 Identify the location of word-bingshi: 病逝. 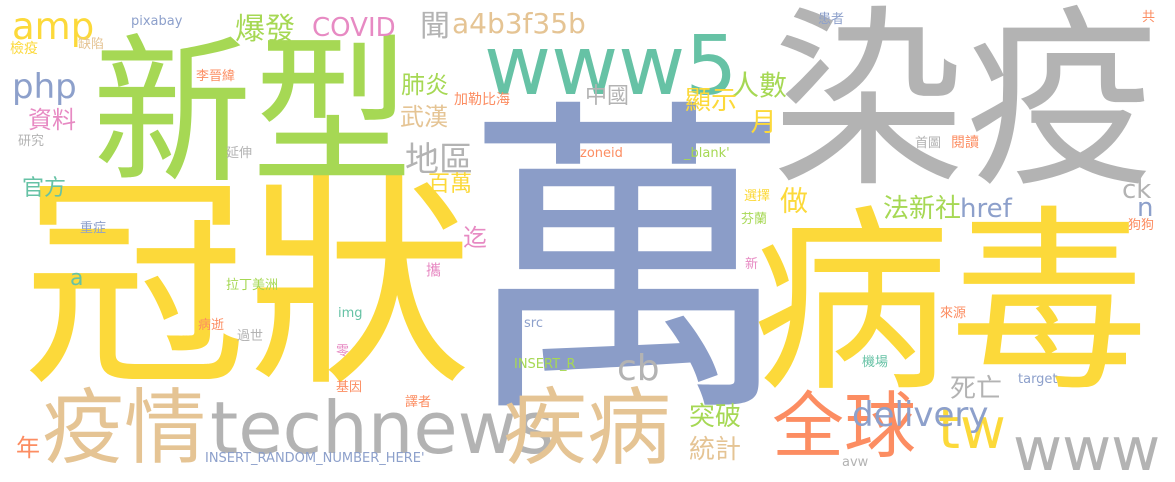
(211, 325).